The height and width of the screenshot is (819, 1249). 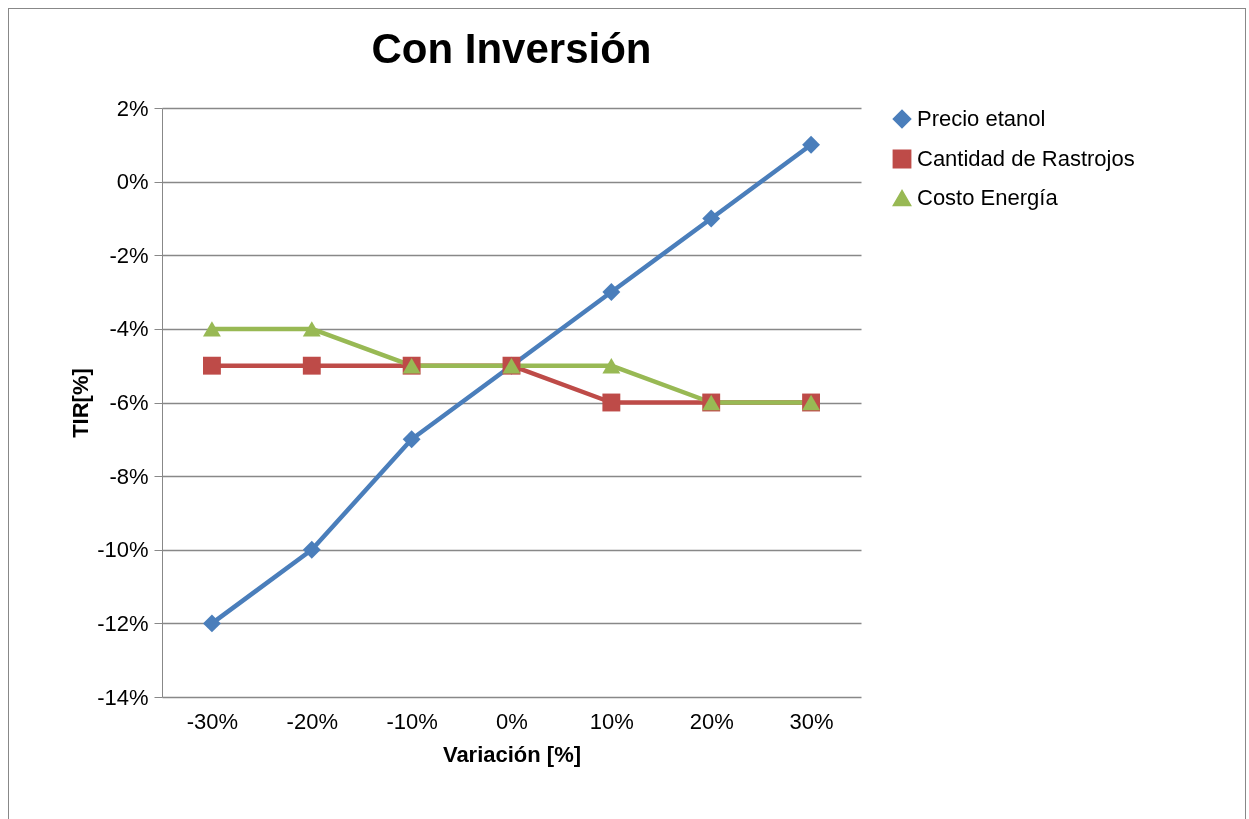 What do you see at coordinates (132, 182) in the screenshot?
I see `y-tick-label: 0%` at bounding box center [132, 182].